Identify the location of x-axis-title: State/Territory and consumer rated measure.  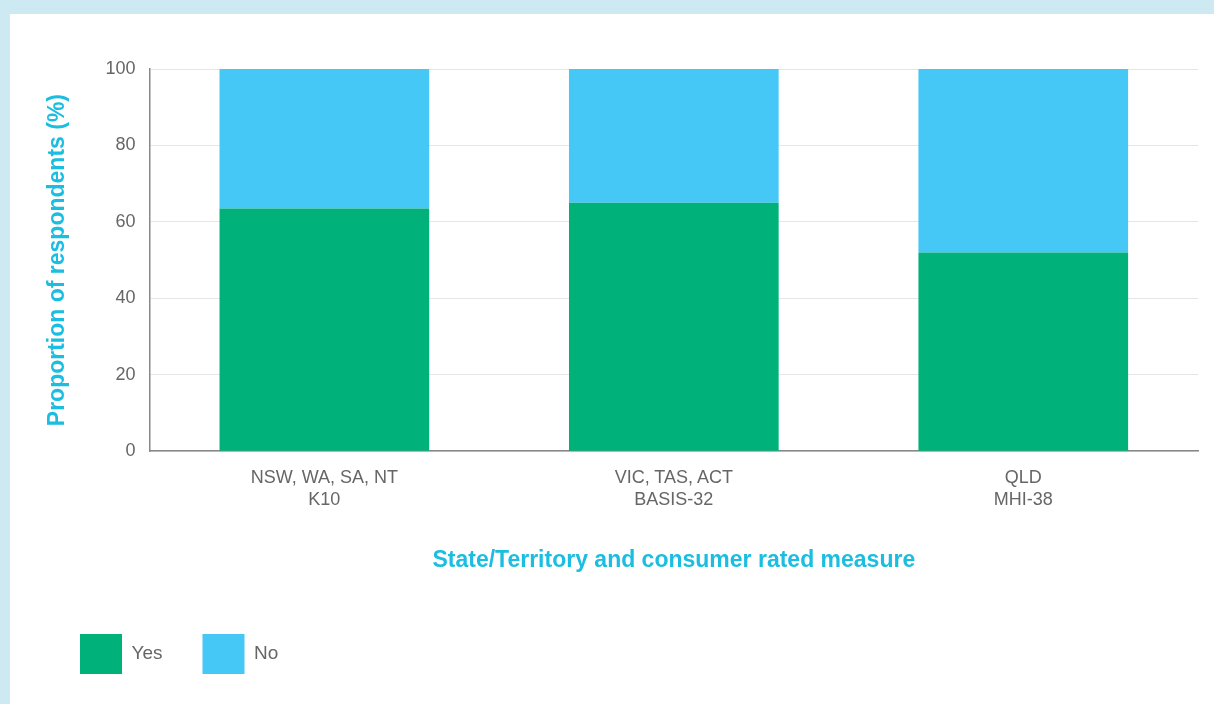
(674, 558).